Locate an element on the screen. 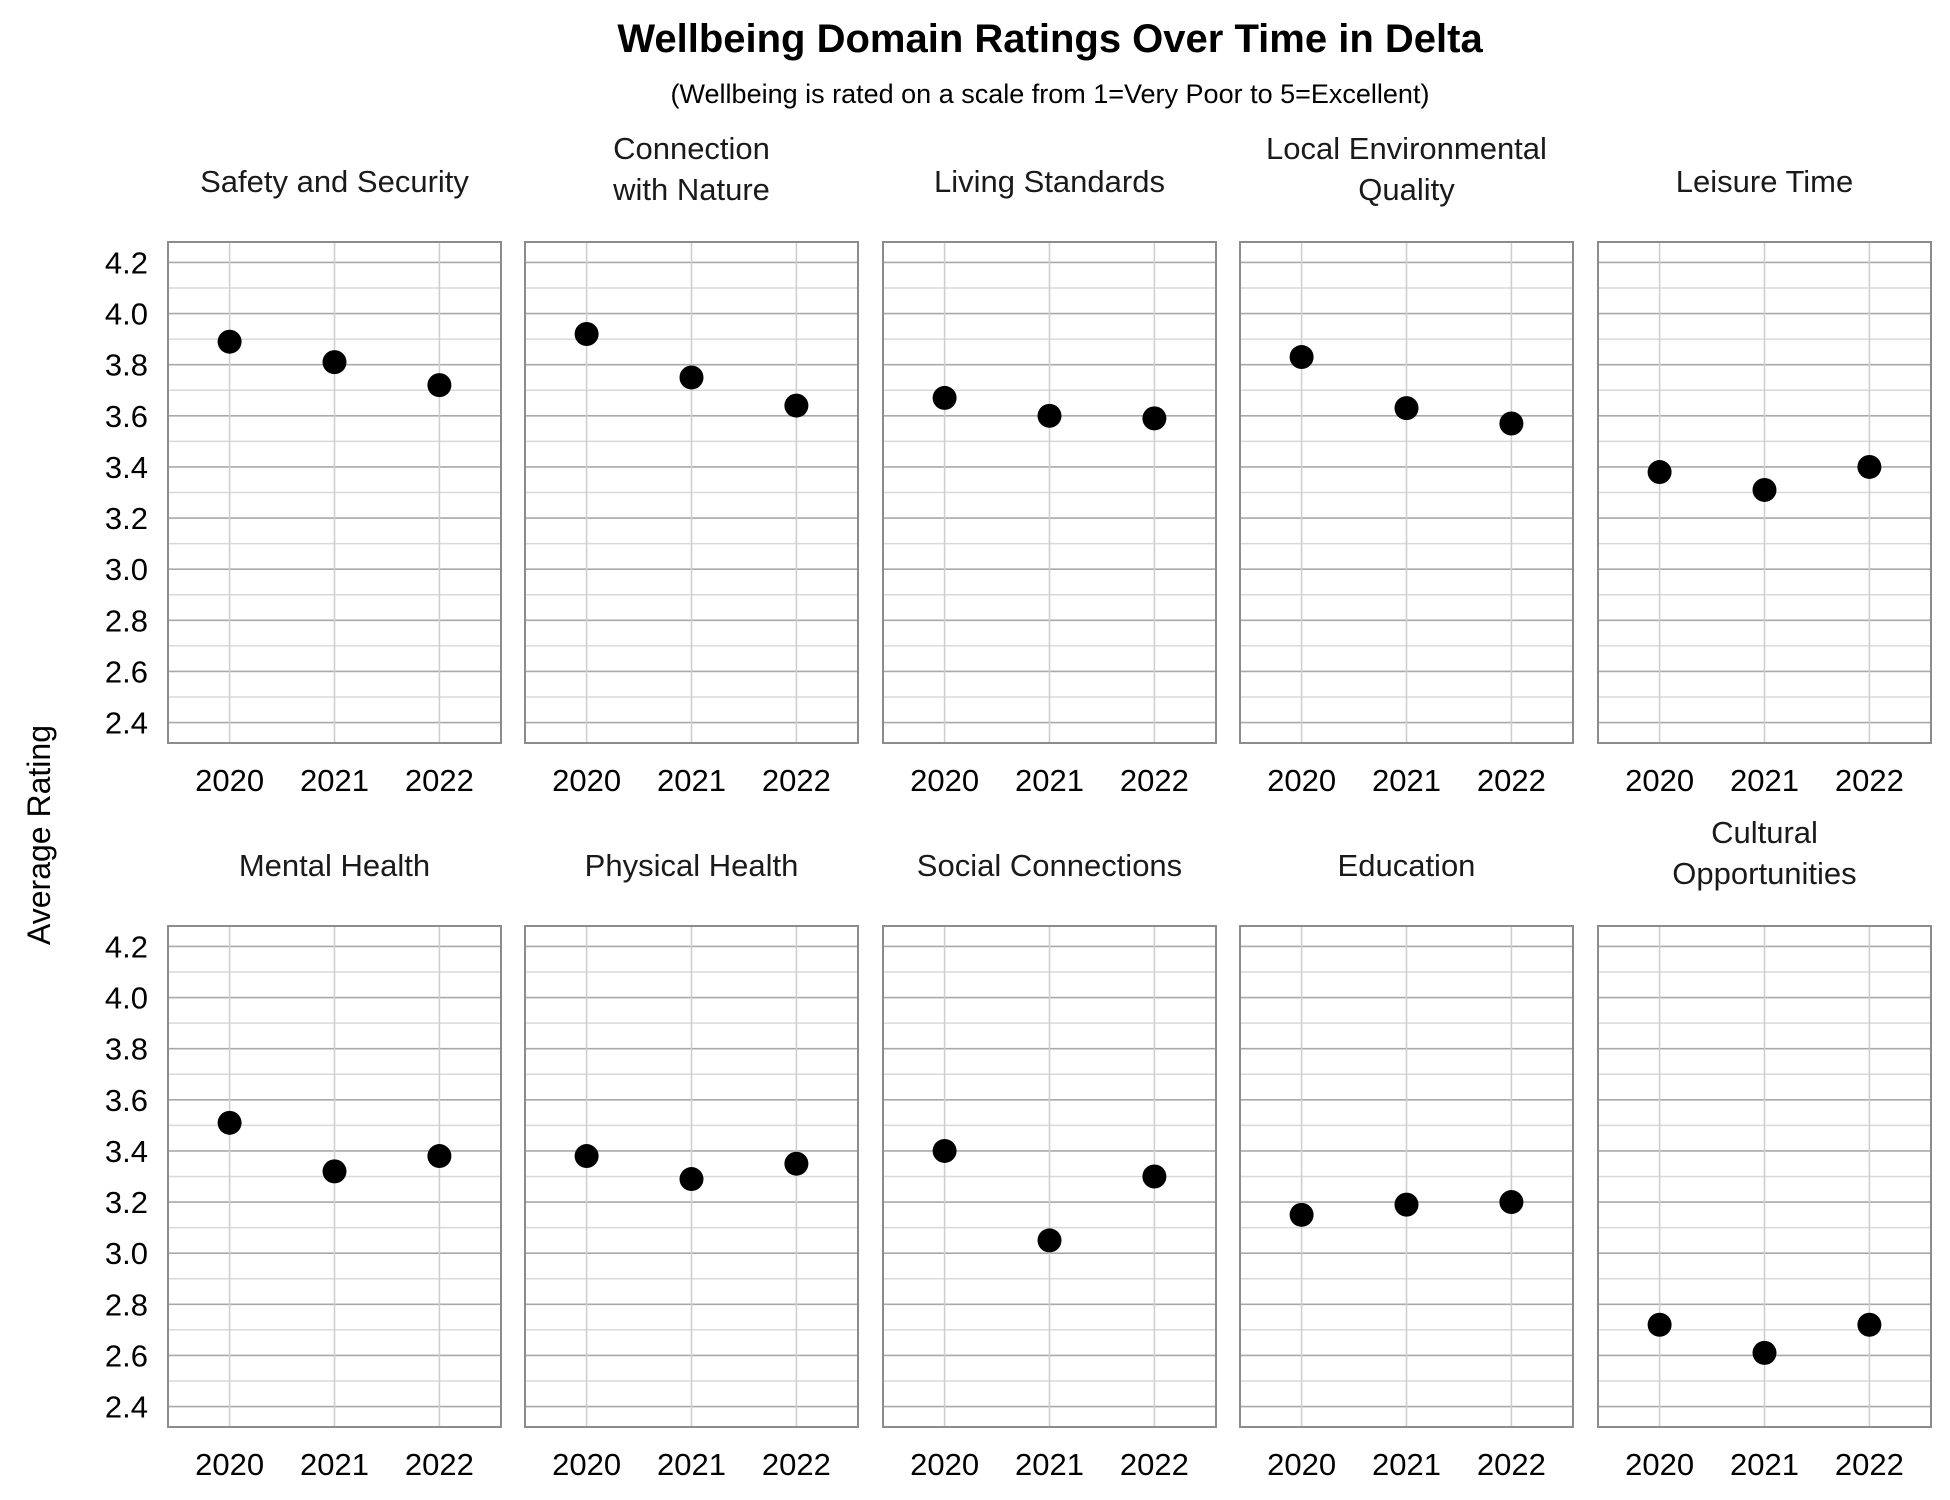  facet-title-line: Education is located at coordinates (1407, 865).